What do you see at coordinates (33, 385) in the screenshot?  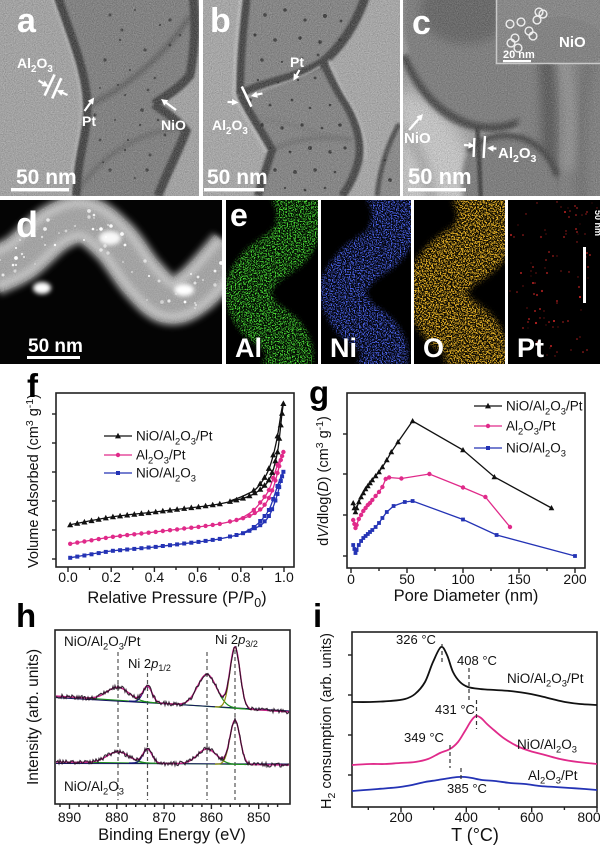 I see `svg-text: f` at bounding box center [33, 385].